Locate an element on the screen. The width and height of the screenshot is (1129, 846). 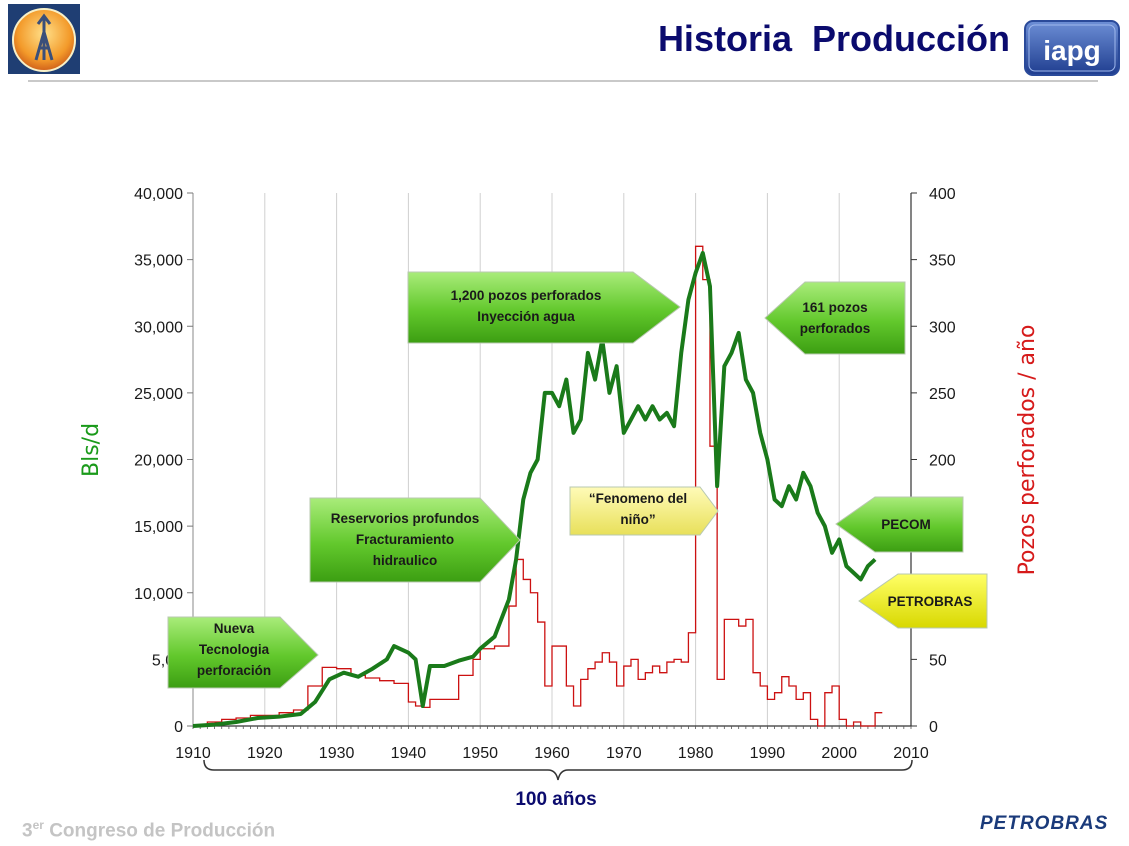
x-tick-label: 2000 is located at coordinates (839, 753).